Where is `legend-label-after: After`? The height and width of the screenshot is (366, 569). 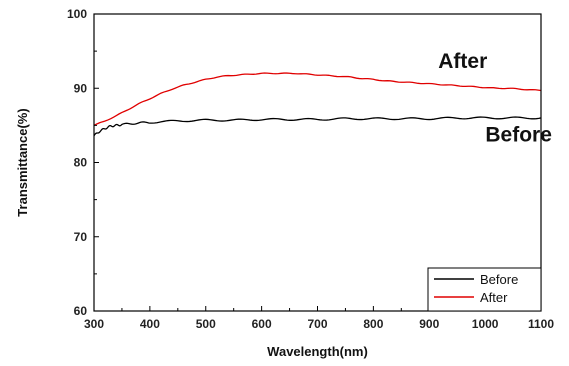
legend-label-after: After is located at coordinates (494, 297).